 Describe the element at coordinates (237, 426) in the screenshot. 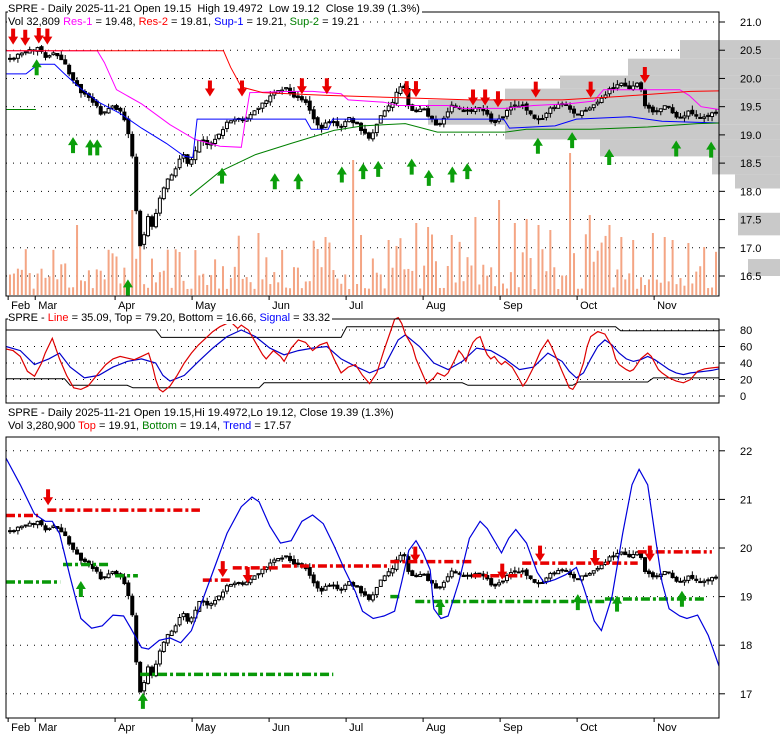

I see `title-segment: Trend` at that location.